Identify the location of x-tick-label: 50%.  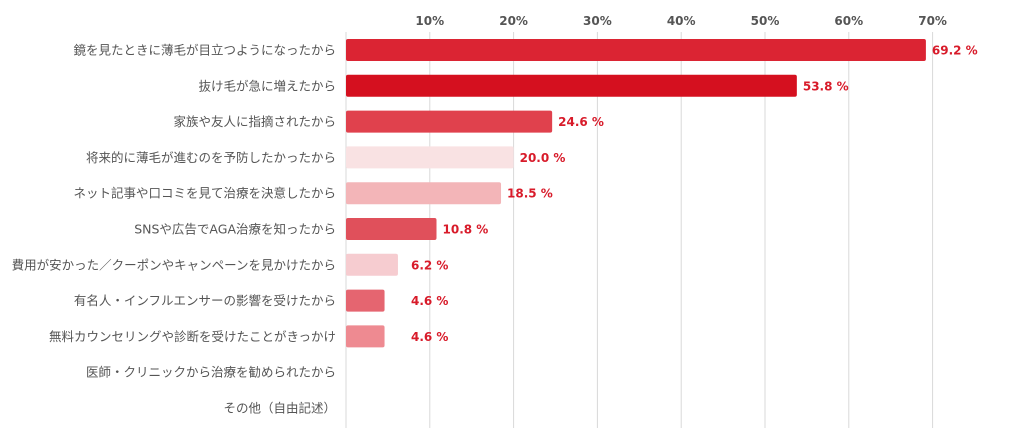
(765, 21).